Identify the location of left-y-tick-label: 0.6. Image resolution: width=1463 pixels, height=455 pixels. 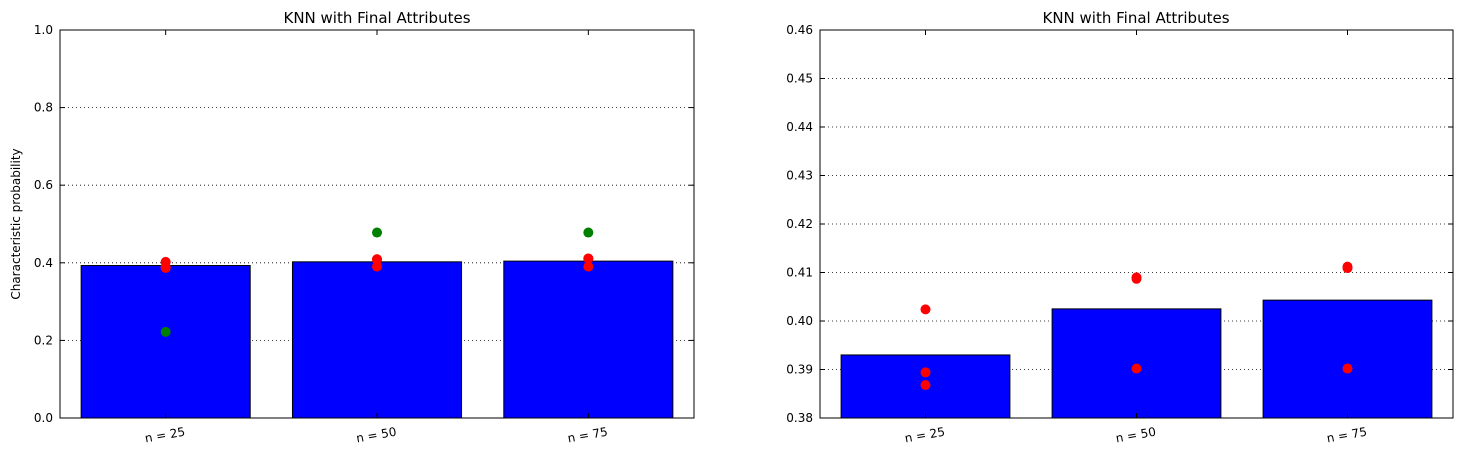
(43, 185).